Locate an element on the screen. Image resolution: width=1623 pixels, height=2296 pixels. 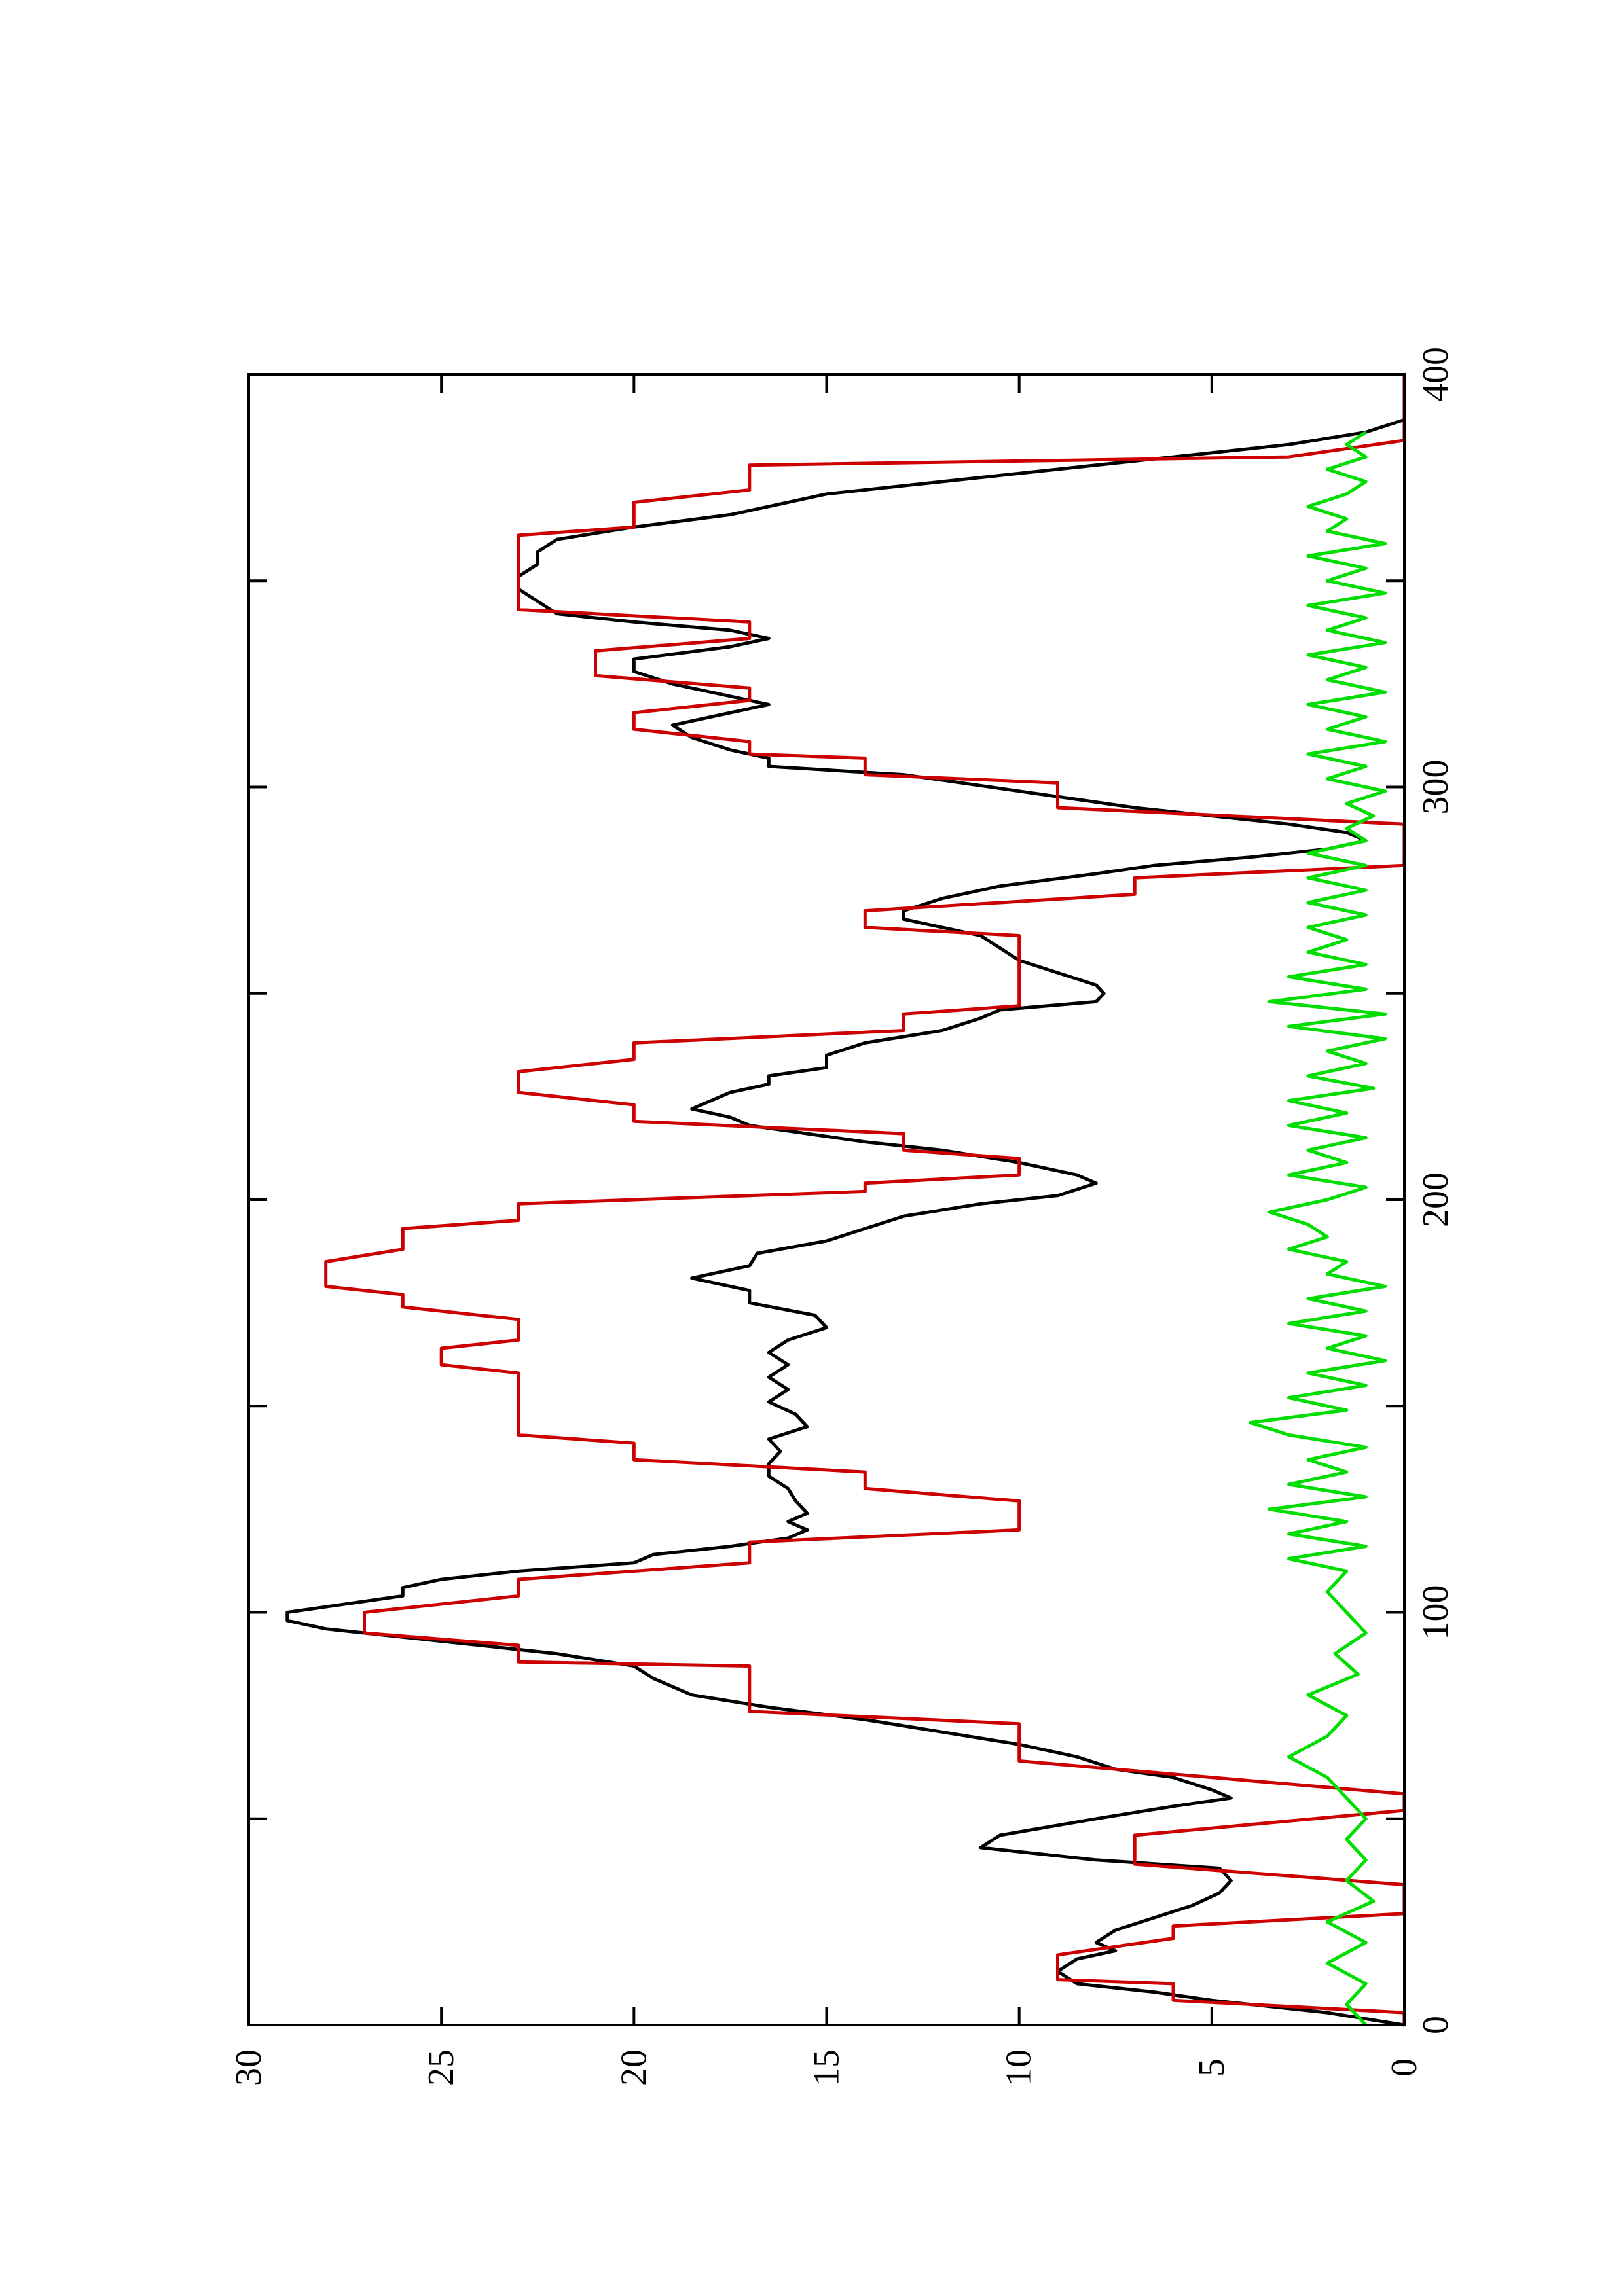
y-axis-tick-labels: 0 5 10 15 20 25 30 is located at coordinates (826, 2067).